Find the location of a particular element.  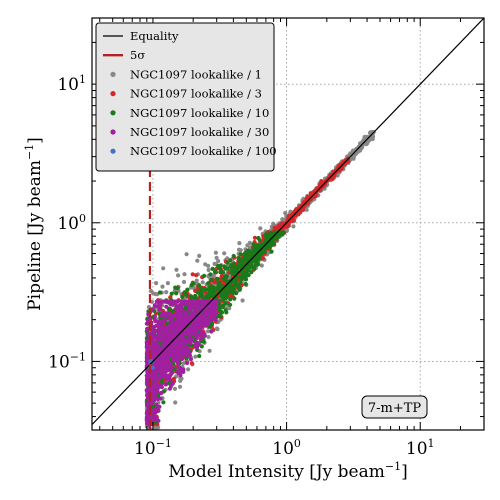

x-axis-title: Model Intensity [Jy beam−1] is located at coordinates (287, 471).